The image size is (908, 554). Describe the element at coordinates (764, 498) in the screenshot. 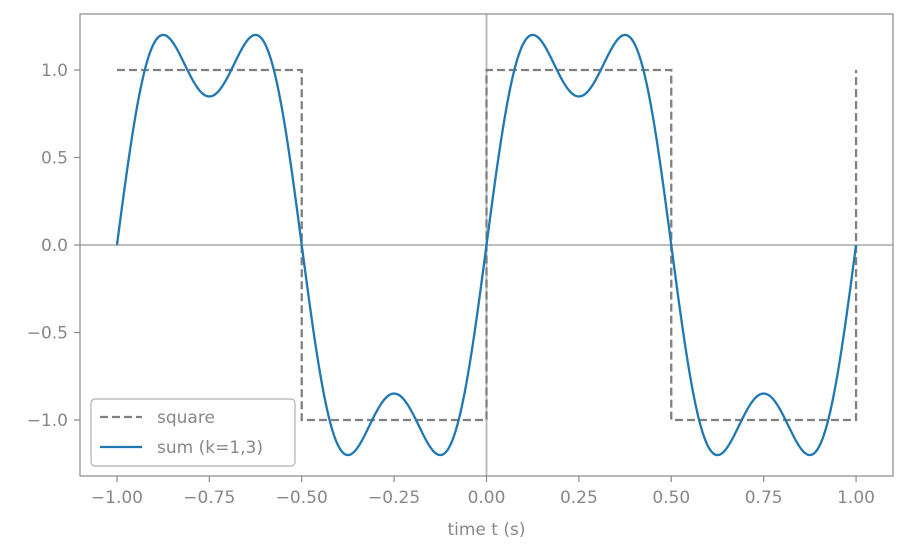

I see `x-tick-label: 0.75` at that location.